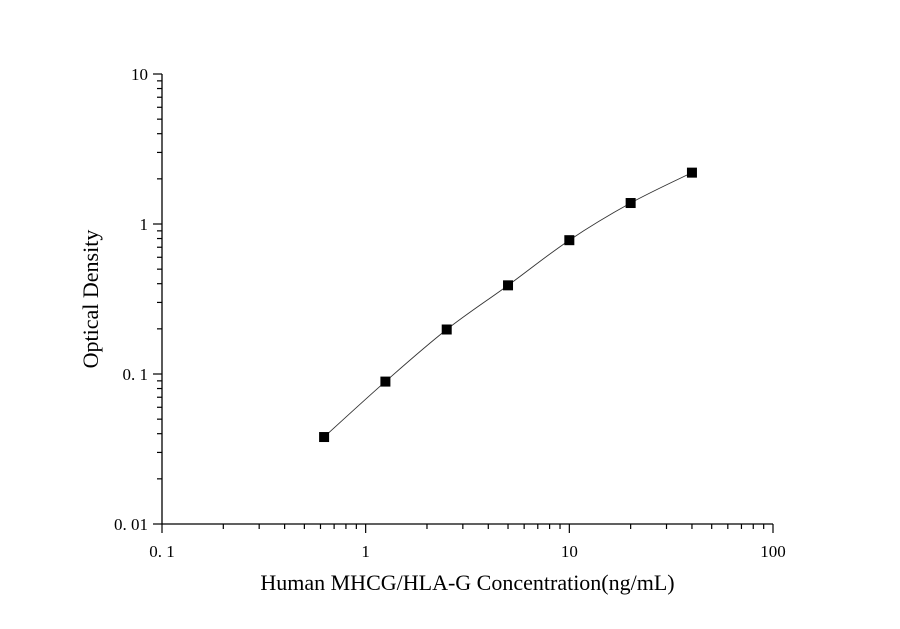 The height and width of the screenshot is (629, 900). I want to click on y-tick-label: 10, so click(139, 74).